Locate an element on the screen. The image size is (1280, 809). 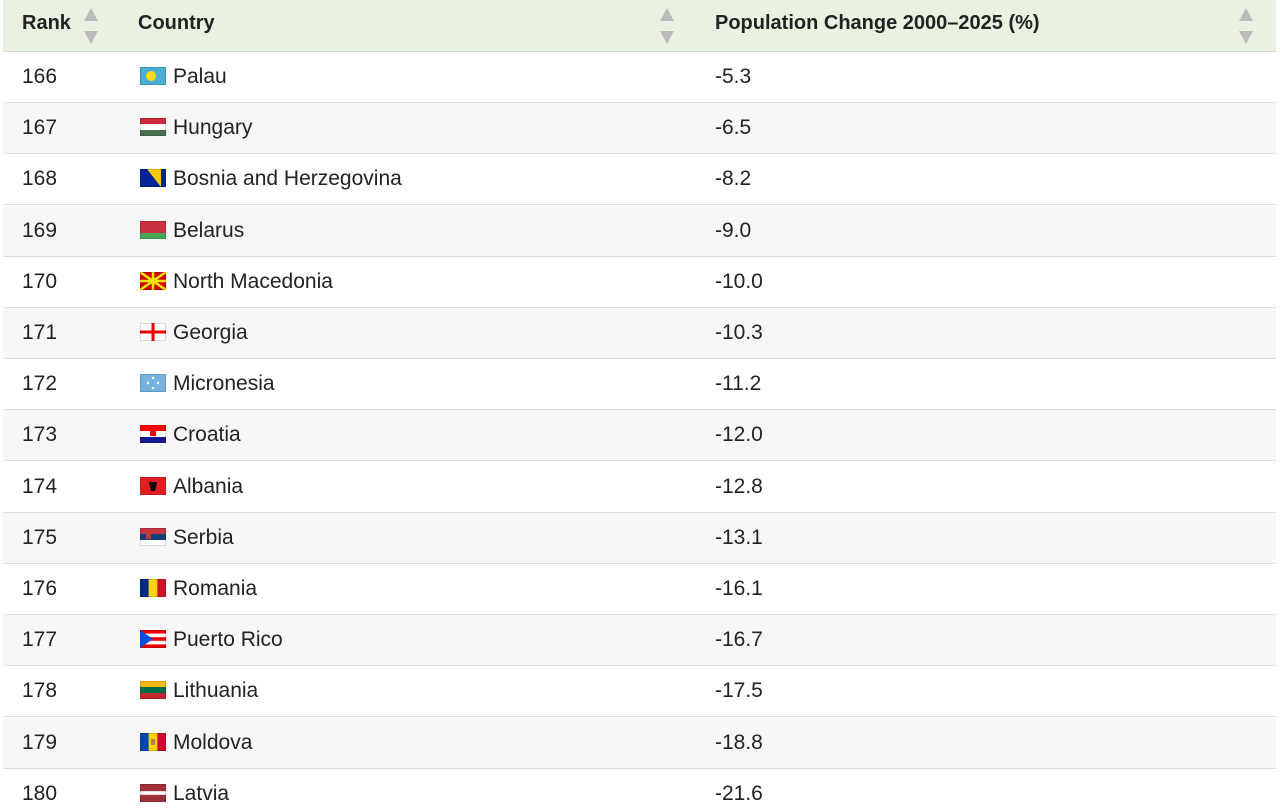
rank-cell: 179 is located at coordinates (40, 742).